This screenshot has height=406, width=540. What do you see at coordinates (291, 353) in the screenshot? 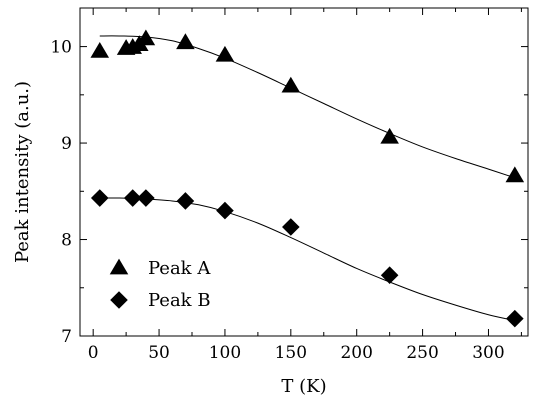
I see `x-tick-label: 150` at bounding box center [291, 353].